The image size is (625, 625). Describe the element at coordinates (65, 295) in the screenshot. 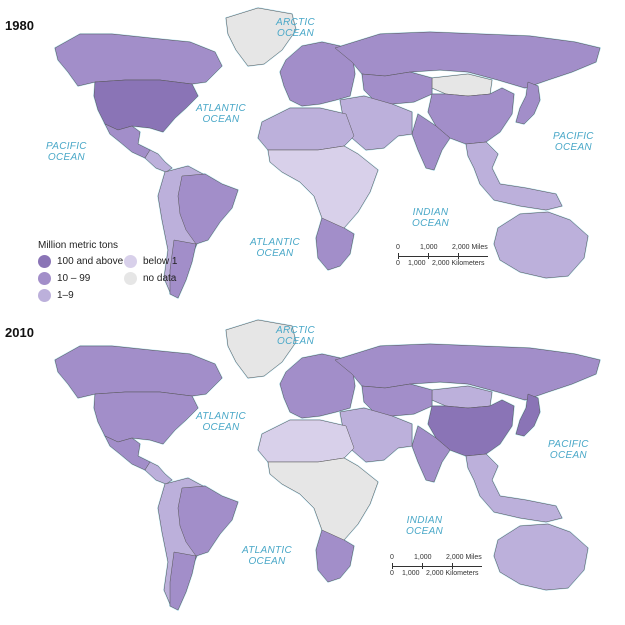

I see `legend-label: 1–9` at that location.